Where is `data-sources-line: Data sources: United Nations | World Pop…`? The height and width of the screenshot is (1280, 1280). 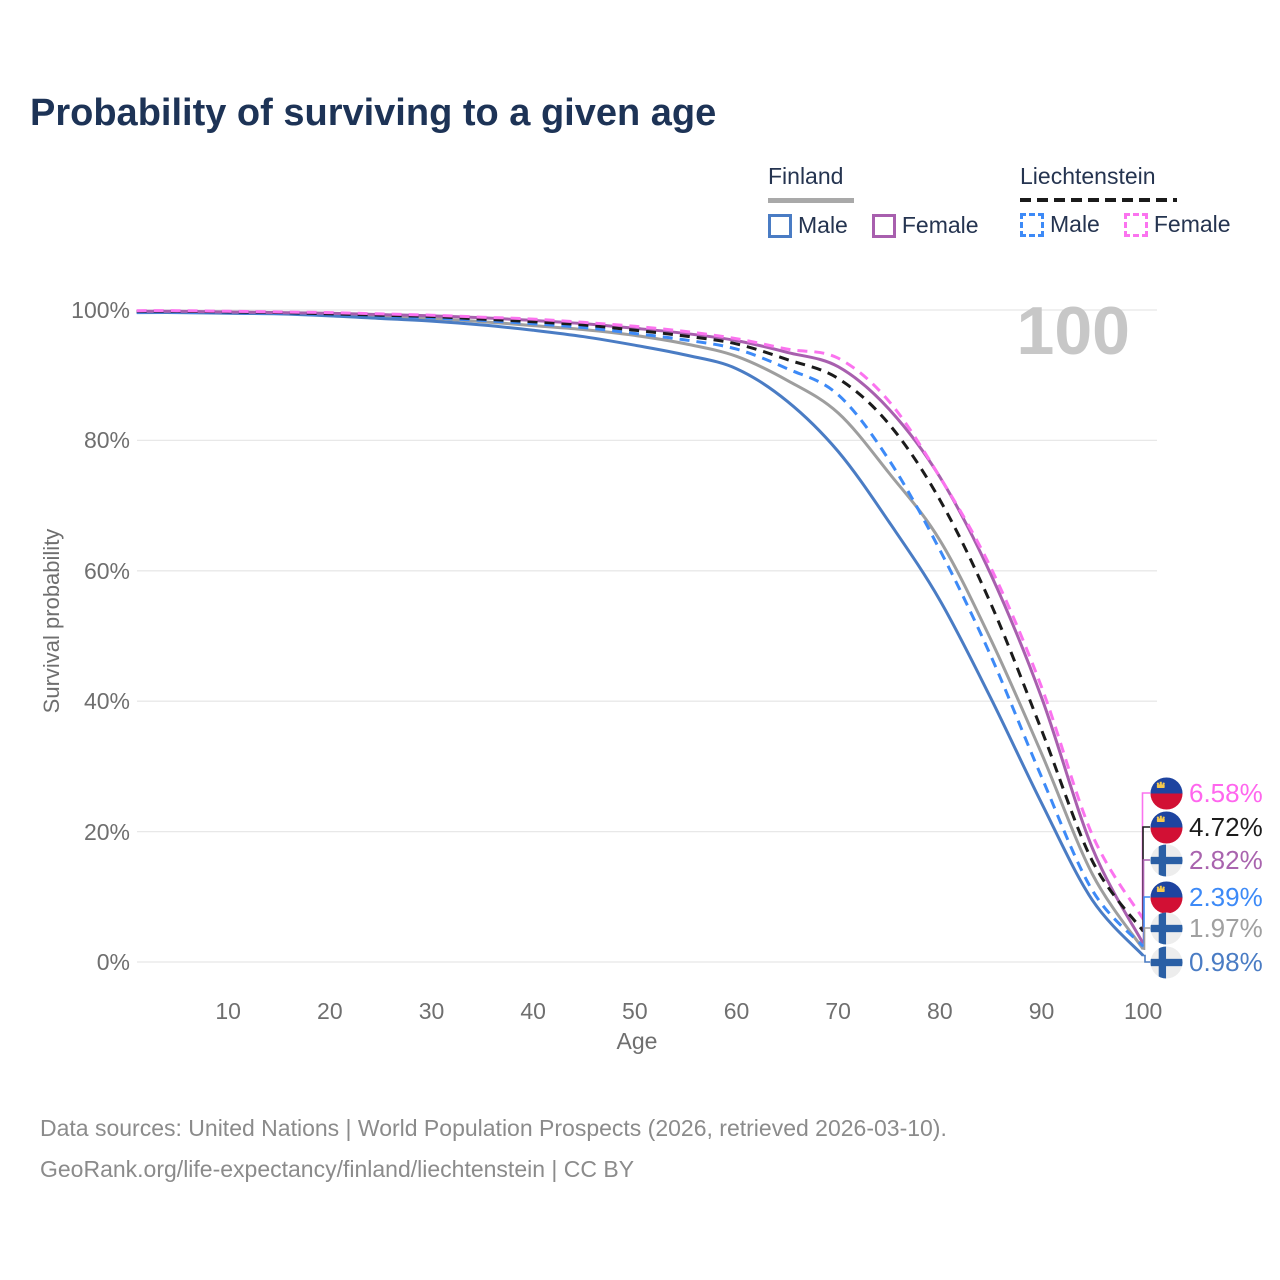 data-sources-line: Data sources: United Nations | World Pop… is located at coordinates (493, 1128).